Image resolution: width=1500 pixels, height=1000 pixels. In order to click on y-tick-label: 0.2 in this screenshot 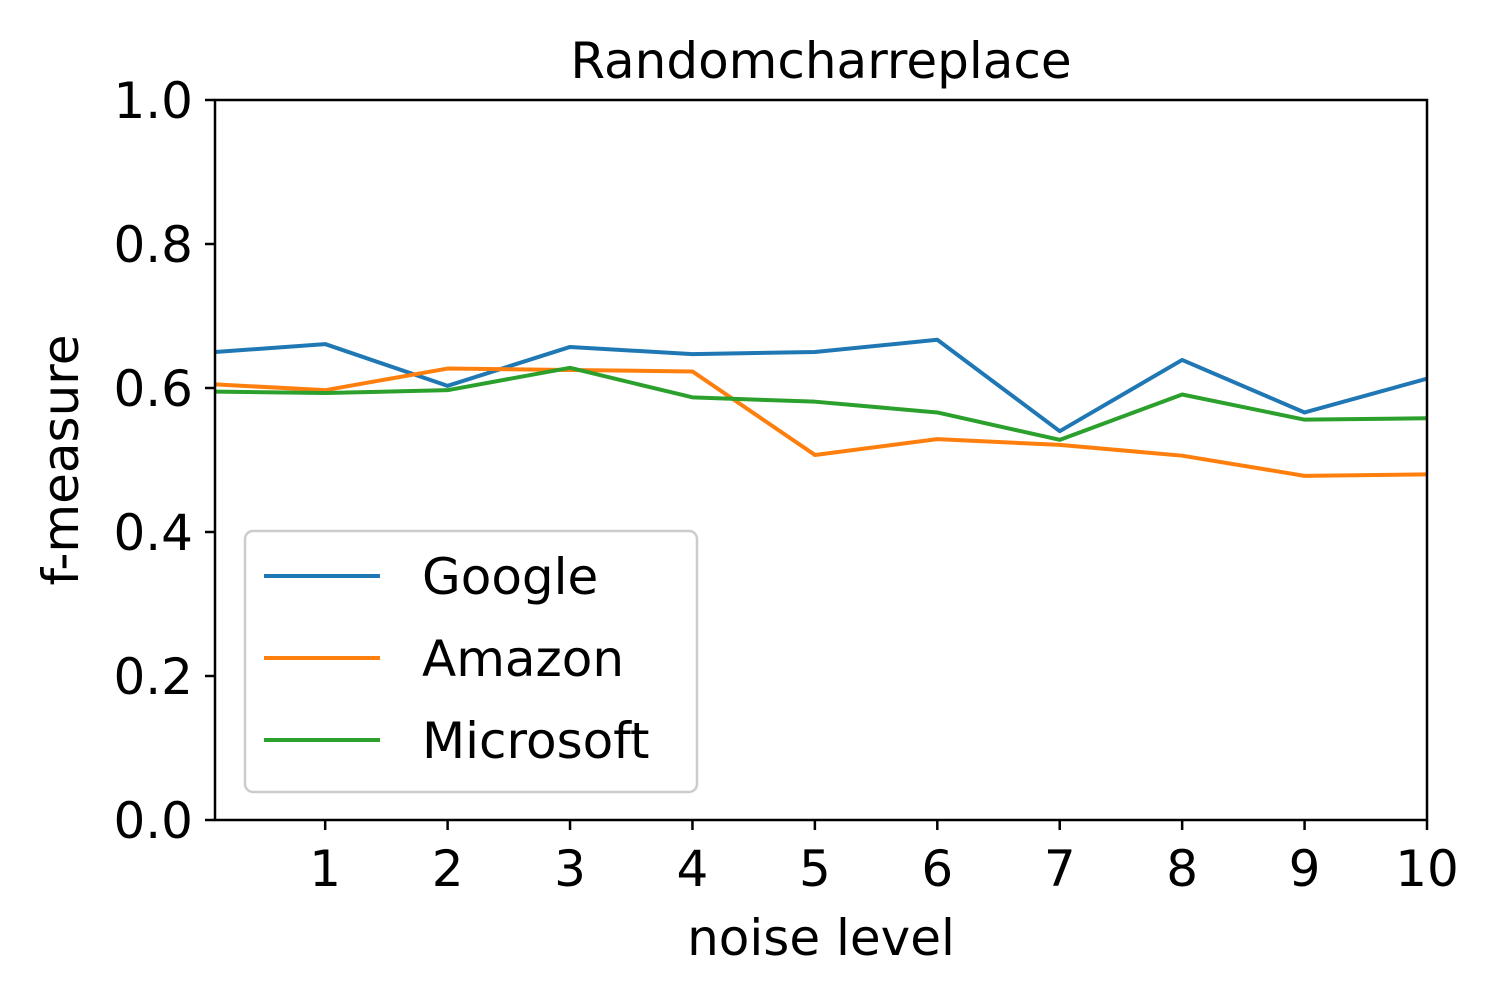, I will do `click(153, 677)`.